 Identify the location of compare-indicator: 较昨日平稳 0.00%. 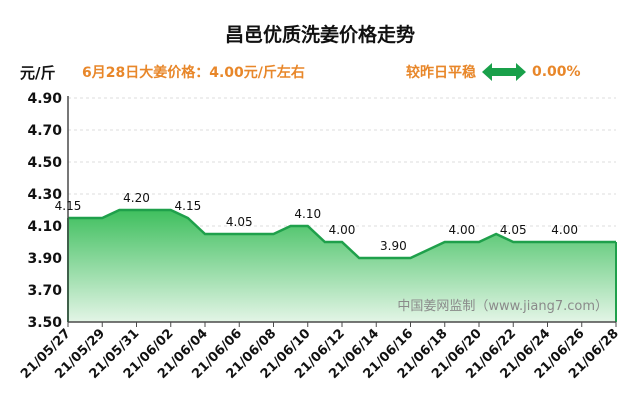
(493, 72).